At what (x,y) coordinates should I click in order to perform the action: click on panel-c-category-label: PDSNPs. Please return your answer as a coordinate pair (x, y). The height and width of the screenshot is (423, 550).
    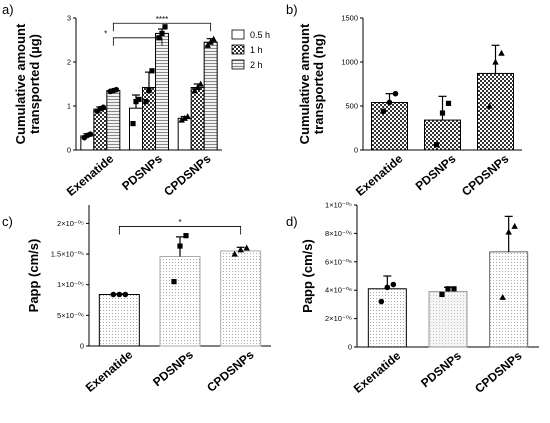
    Looking at the image, I should click on (173, 368).